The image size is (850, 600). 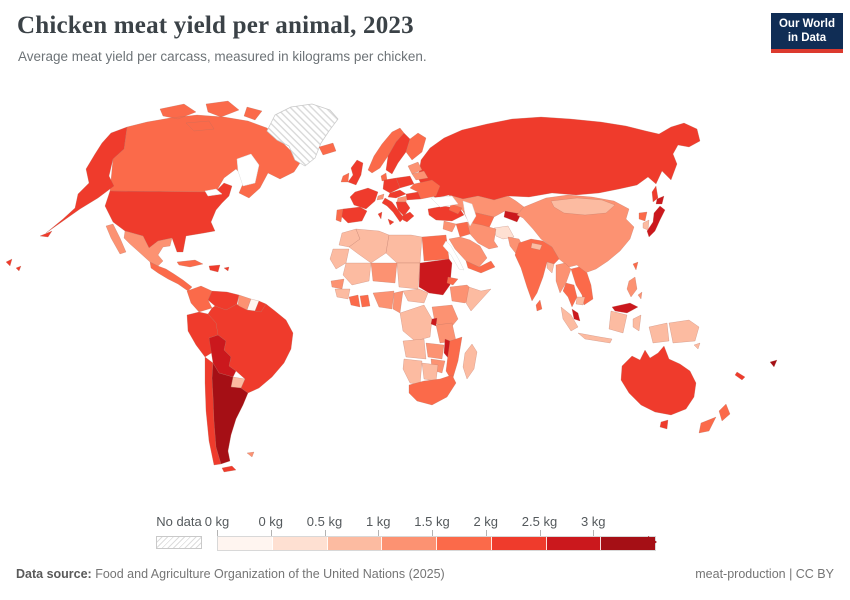 I want to click on country-syria, so click(x=449, y=226).